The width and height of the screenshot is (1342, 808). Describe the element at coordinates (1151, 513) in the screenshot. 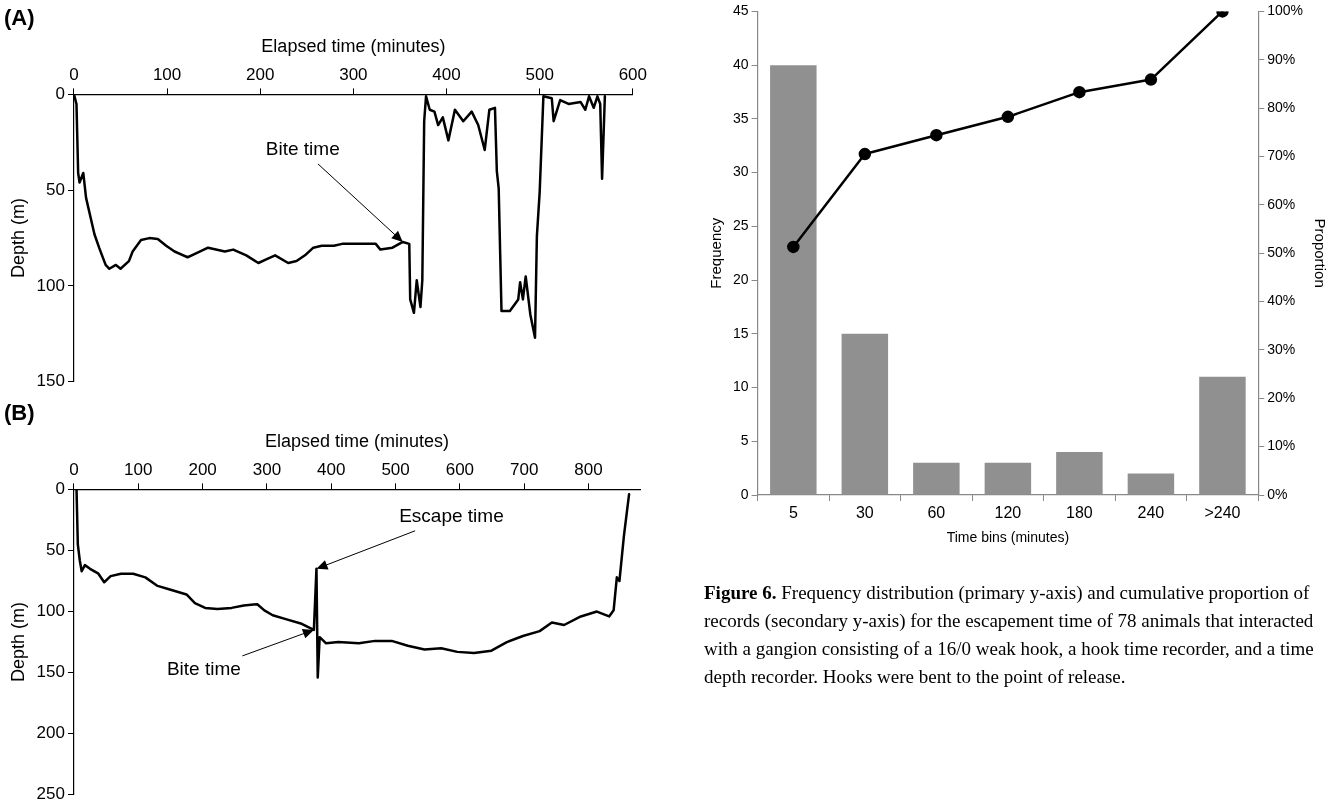

I see `x-tick-label: 240` at that location.